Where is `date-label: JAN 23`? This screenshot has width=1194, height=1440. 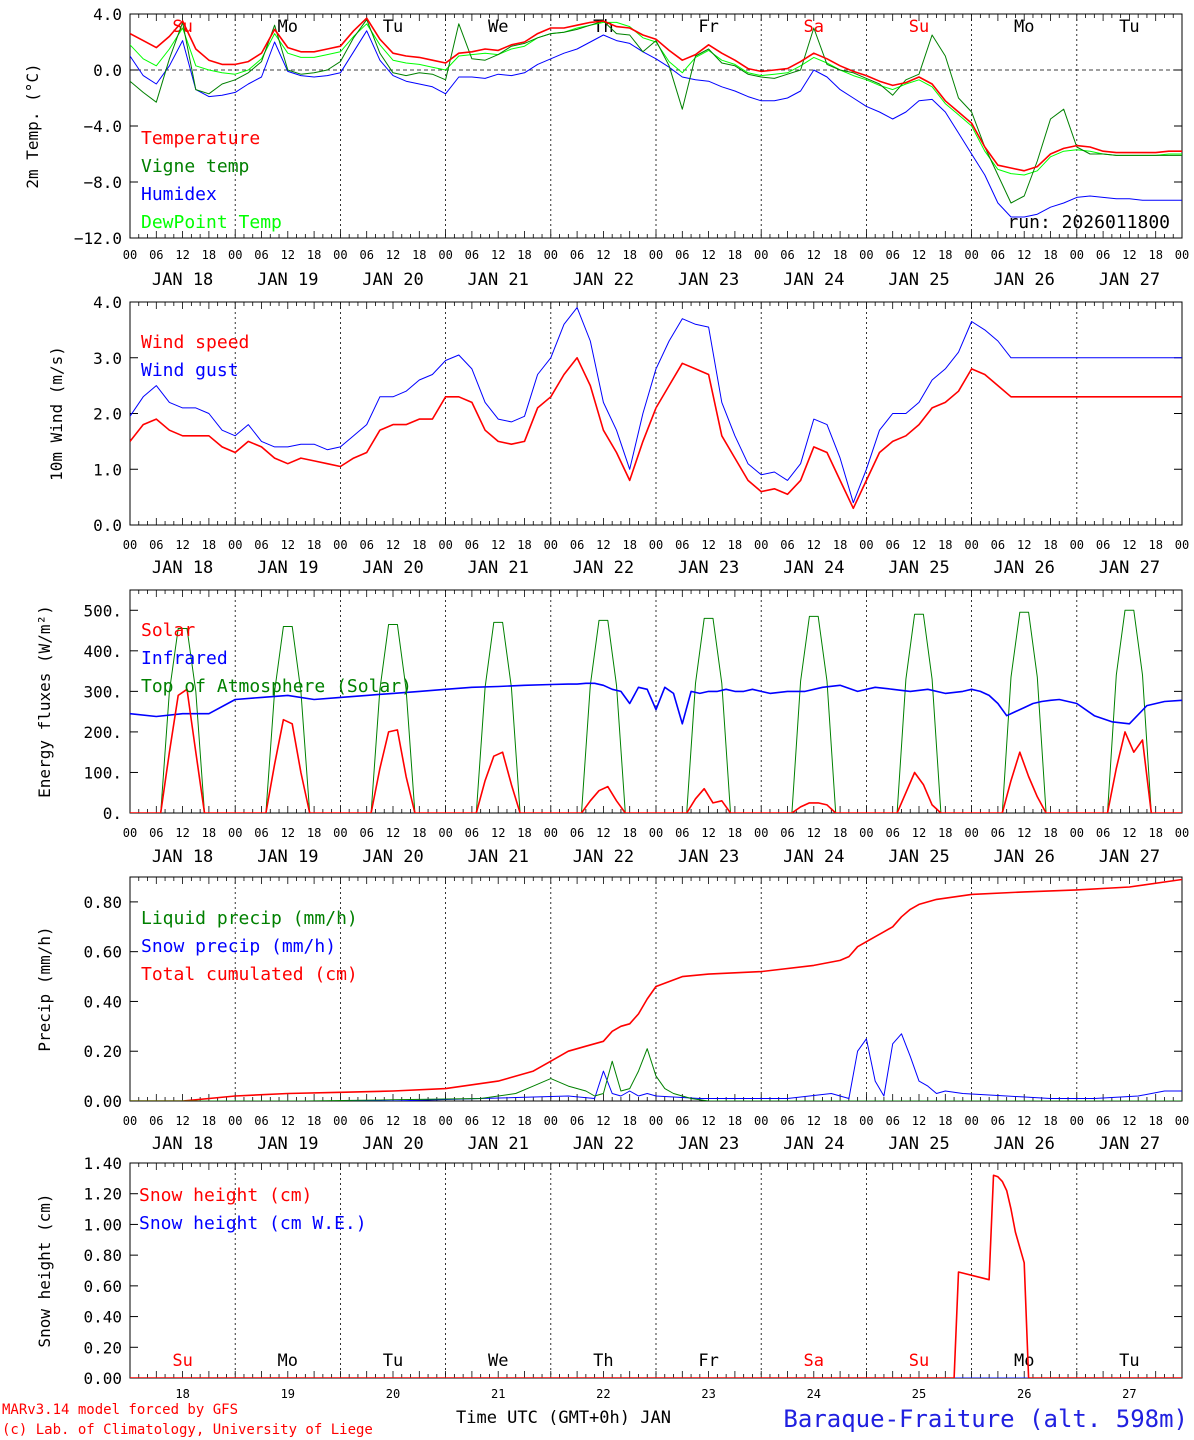
date-label: JAN 23 is located at coordinates (708, 857).